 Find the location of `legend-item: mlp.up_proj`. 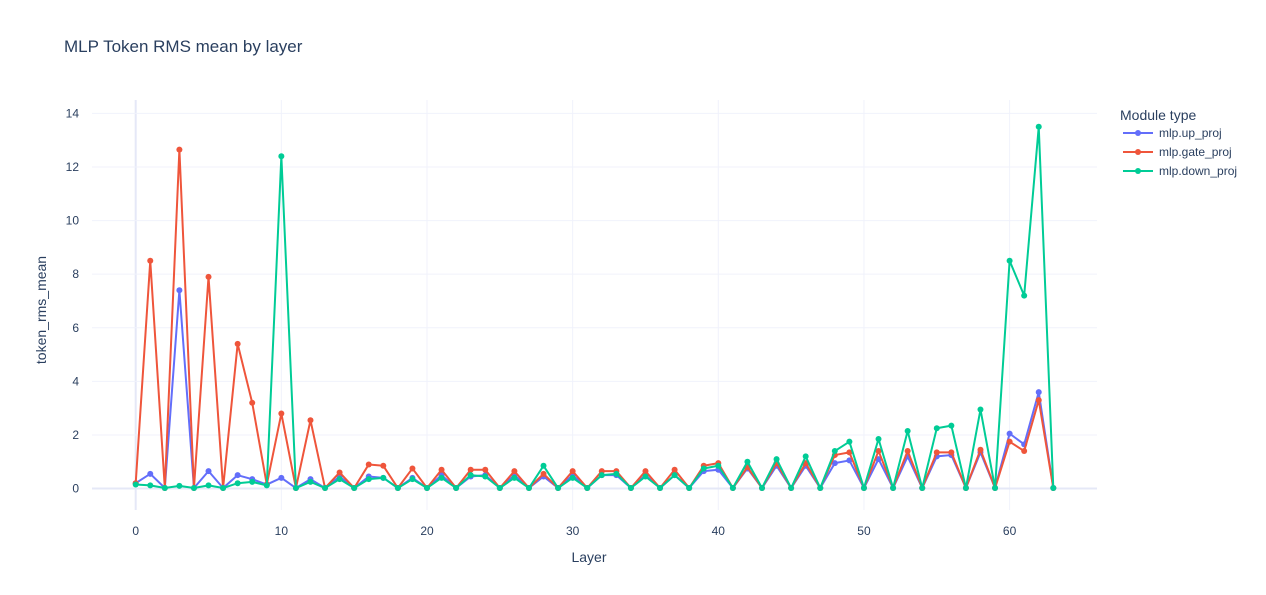

legend-item: mlp.up_proj is located at coordinates (1172, 133).